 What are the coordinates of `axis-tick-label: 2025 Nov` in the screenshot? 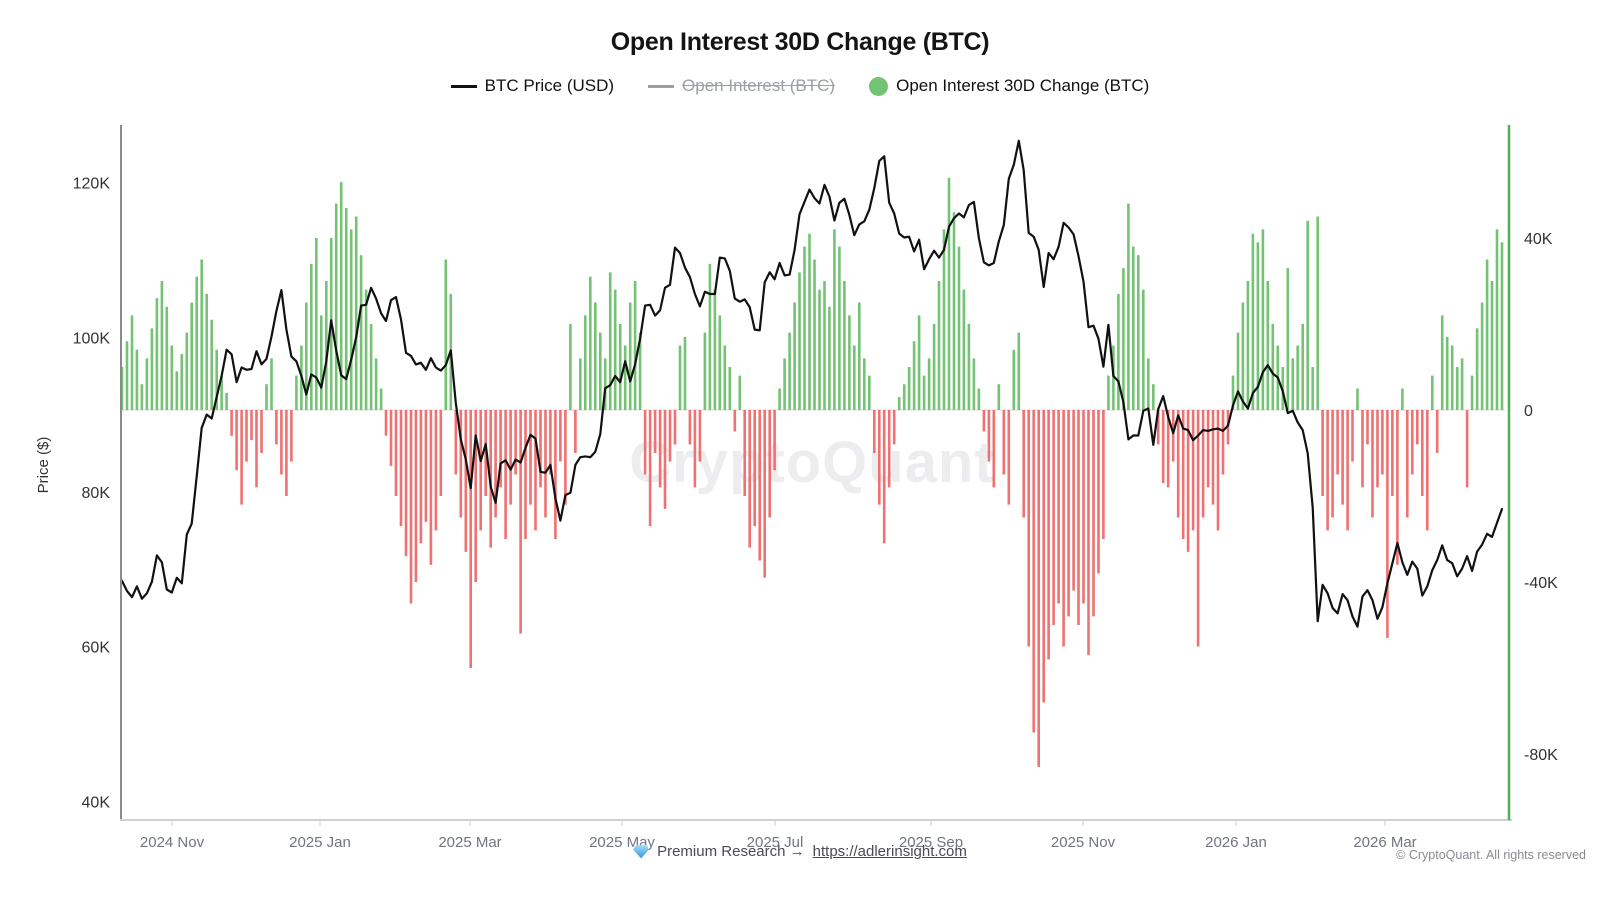 It's located at (1083, 842).